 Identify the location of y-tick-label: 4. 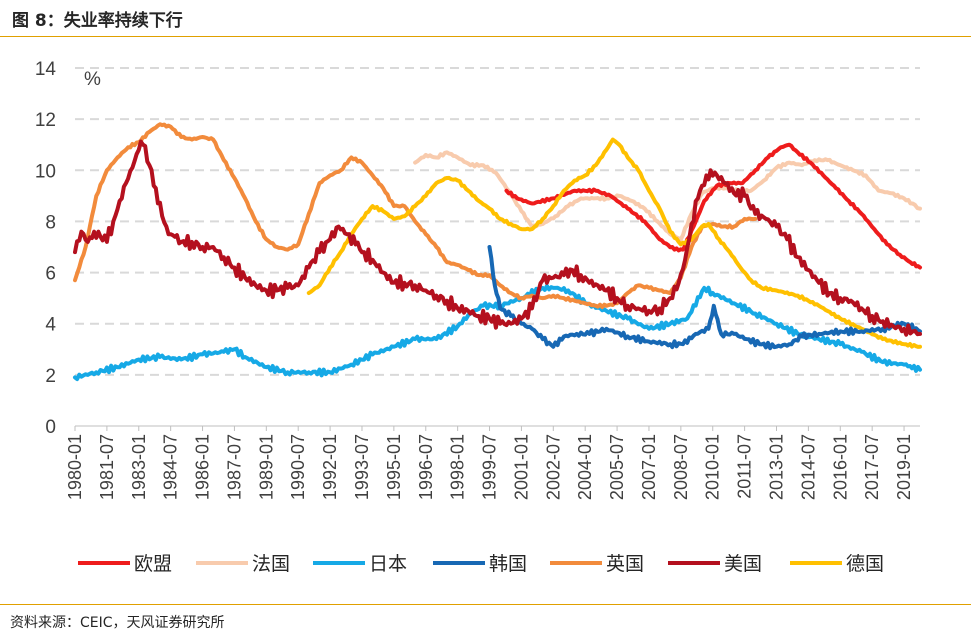
(50, 325).